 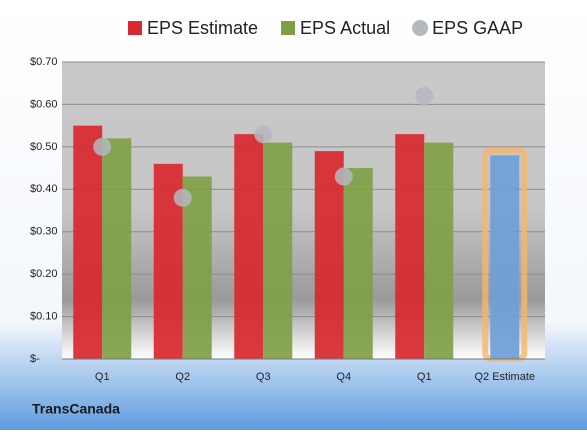 I want to click on x-tick-label: Q2 Estimate, so click(x=504, y=377).